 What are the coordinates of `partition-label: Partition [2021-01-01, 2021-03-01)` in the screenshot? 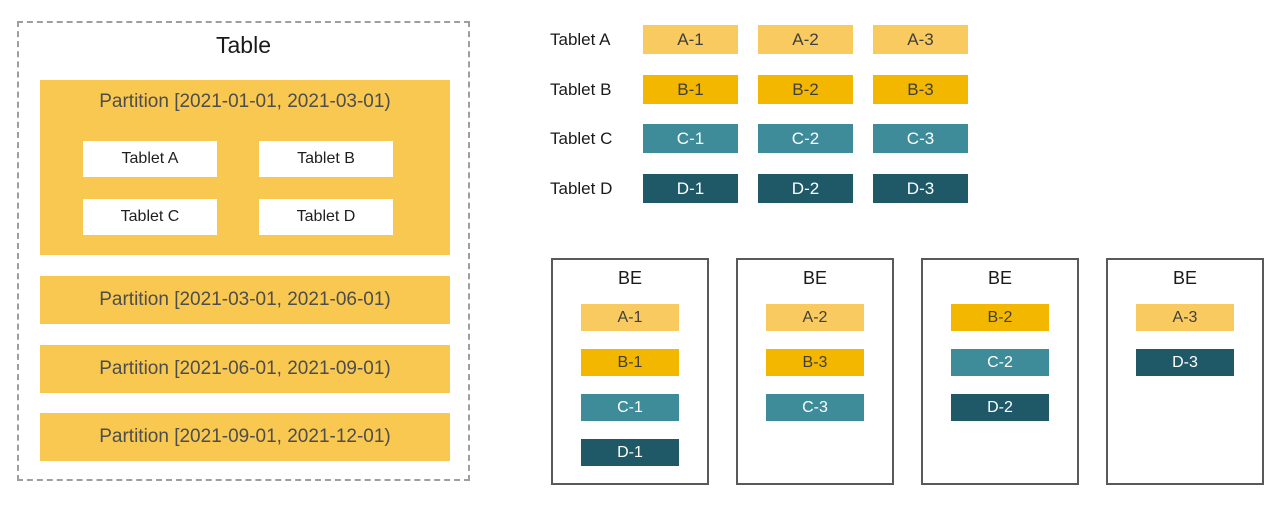 It's located at (245, 101).